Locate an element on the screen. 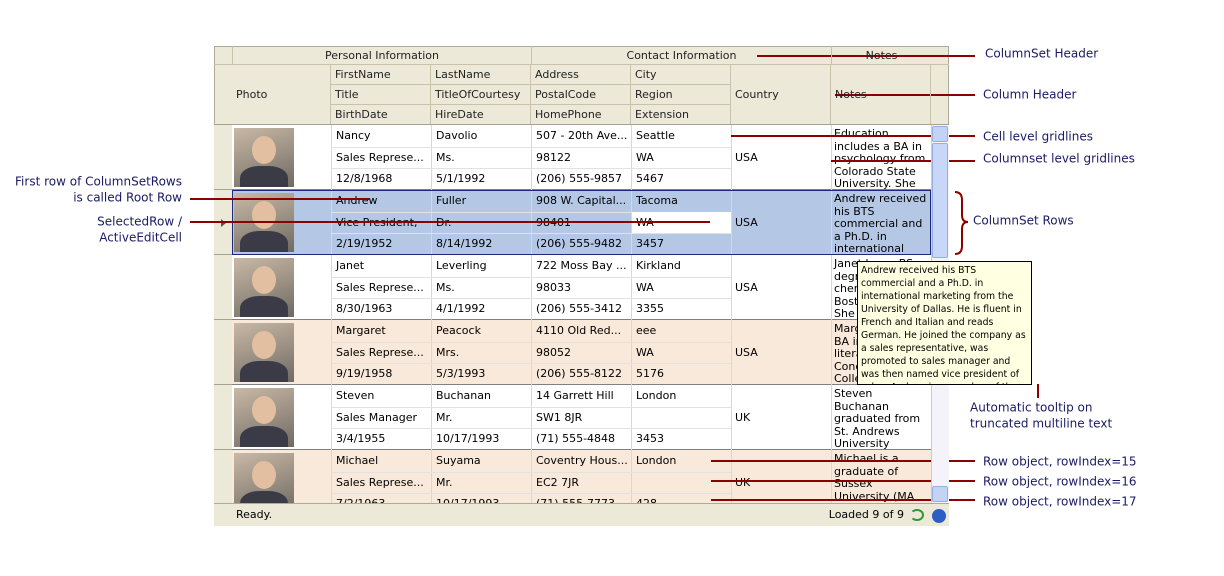  cell: 3355 is located at coordinates (650, 309).